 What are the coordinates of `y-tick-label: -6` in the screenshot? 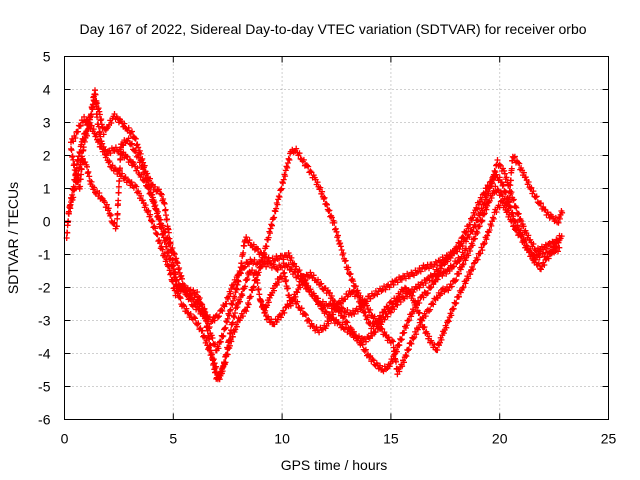 It's located at (44, 420).